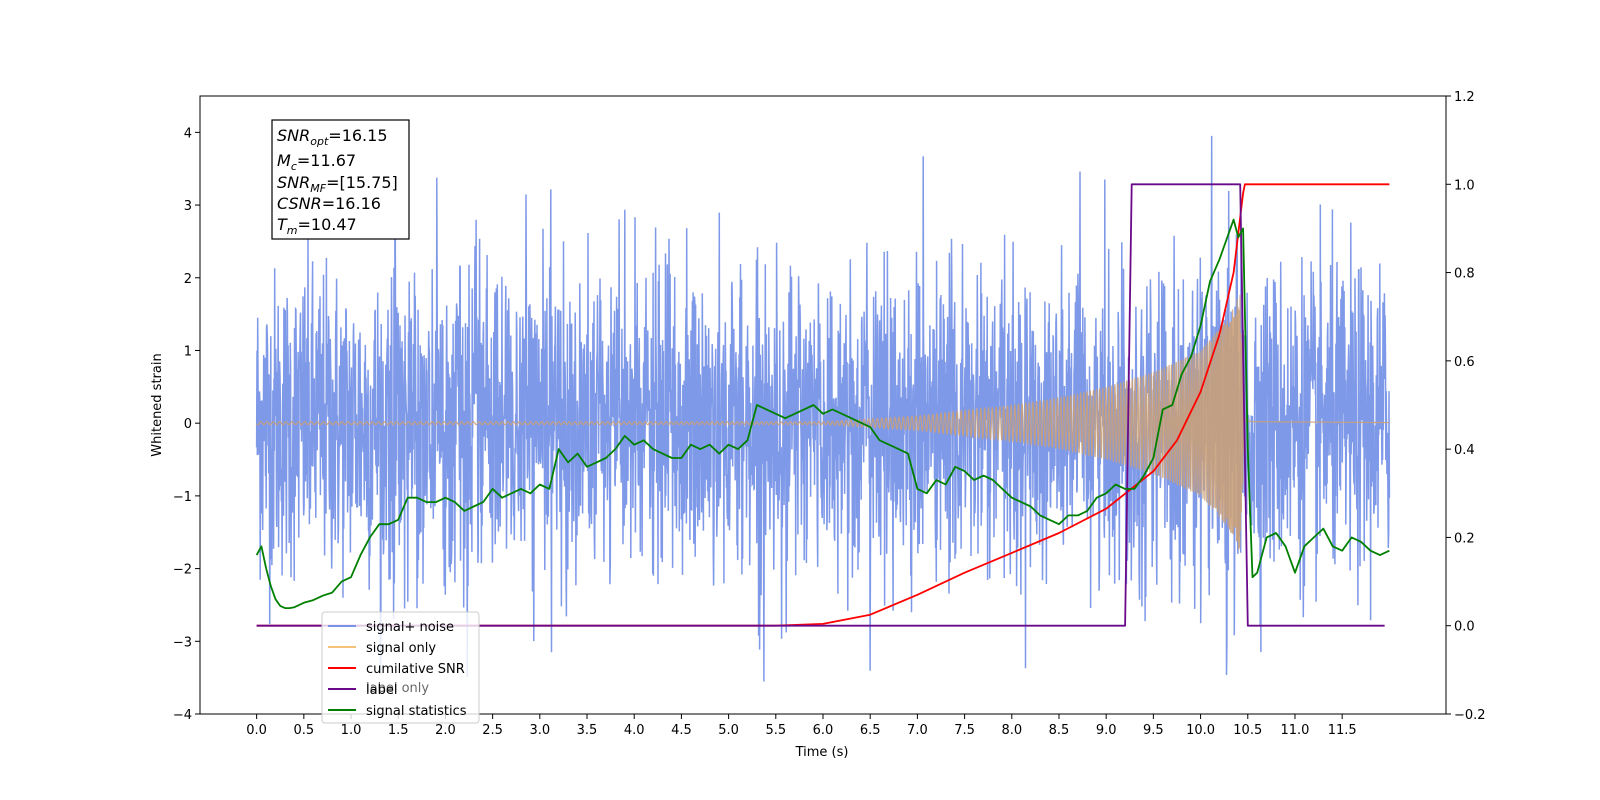  Describe the element at coordinates (1464, 538) in the screenshot. I see `y-right-tick-label: 0.2` at that location.